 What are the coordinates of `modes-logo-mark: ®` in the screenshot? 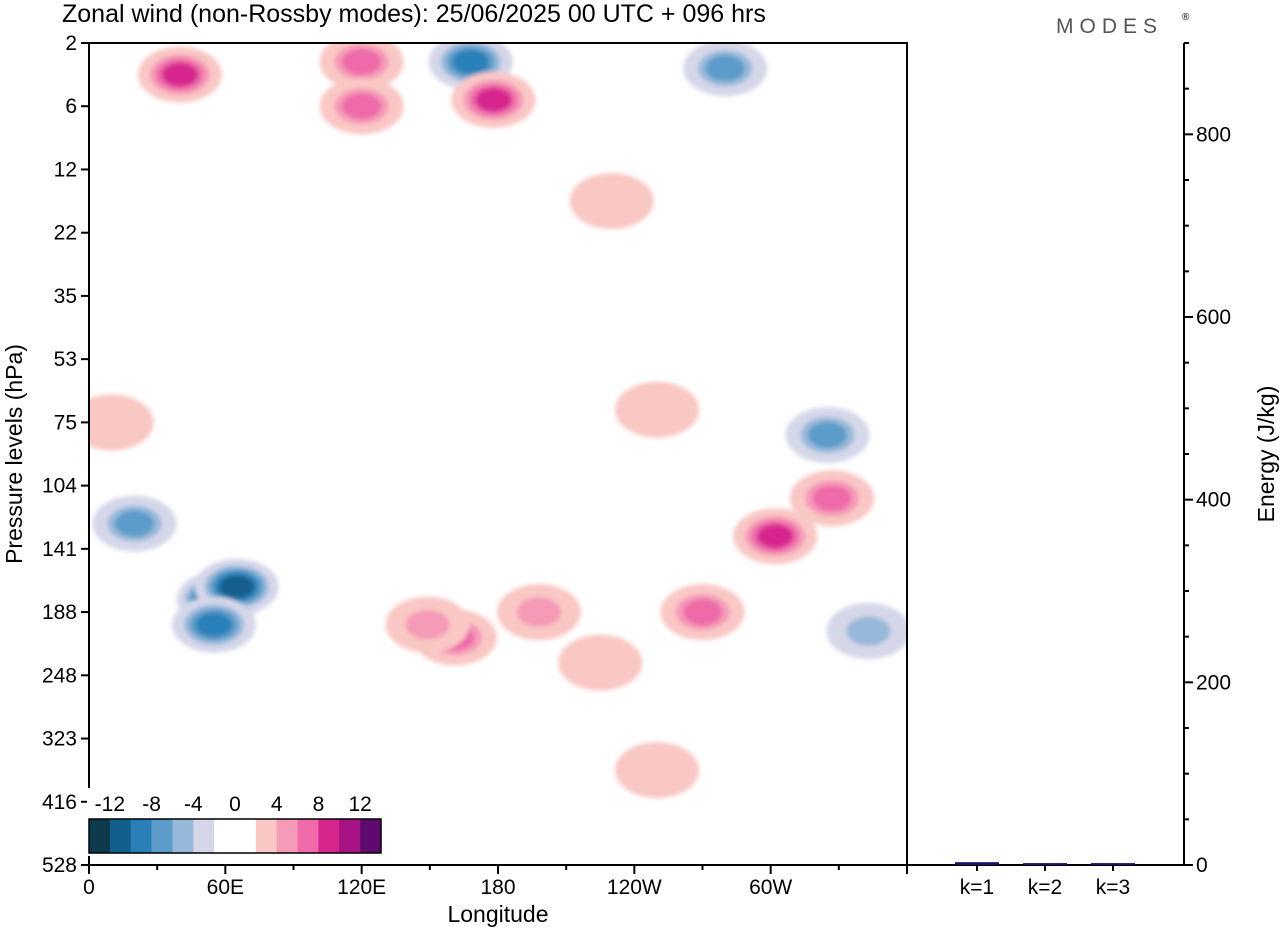 It's located at (1186, 17).